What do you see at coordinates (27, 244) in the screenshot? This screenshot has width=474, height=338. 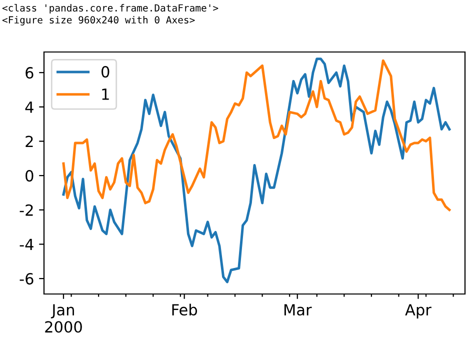 I see `y-tick-label: -4` at bounding box center [27, 244].